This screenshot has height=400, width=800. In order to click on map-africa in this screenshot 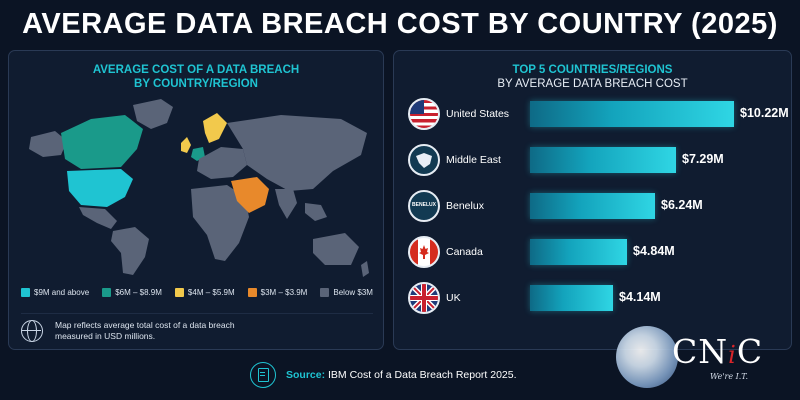, I will do `click(220, 223)`.